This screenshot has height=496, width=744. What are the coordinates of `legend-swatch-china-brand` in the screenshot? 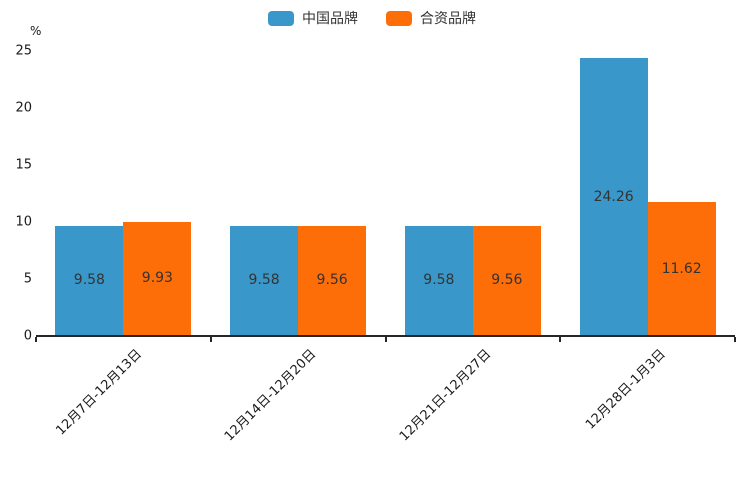 It's located at (281, 18).